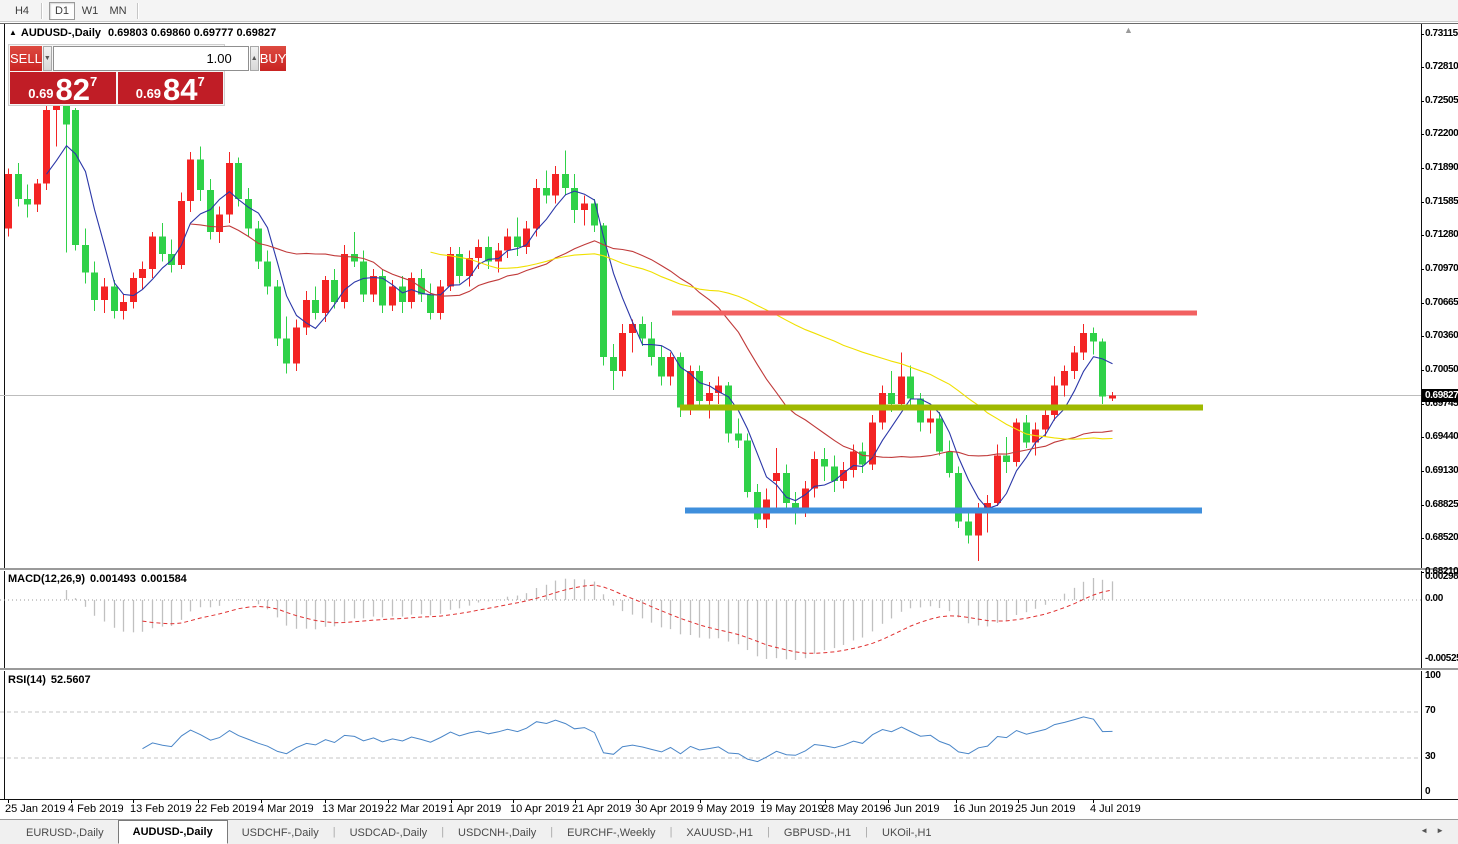  Describe the element at coordinates (47, 58) in the screenshot. I see `volume-decrease-button: ▼` at that location.